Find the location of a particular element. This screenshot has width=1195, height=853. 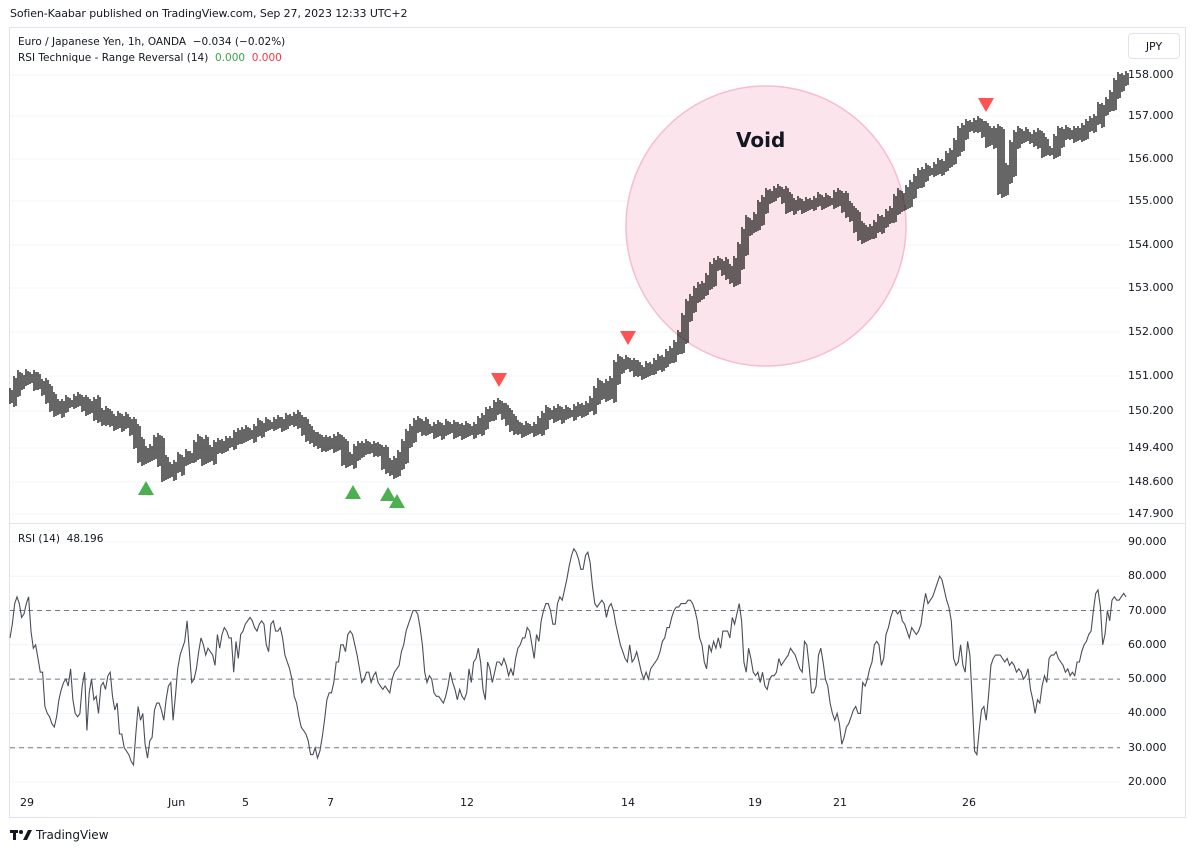

price-tick-label: 153.000 is located at coordinates (1151, 287).